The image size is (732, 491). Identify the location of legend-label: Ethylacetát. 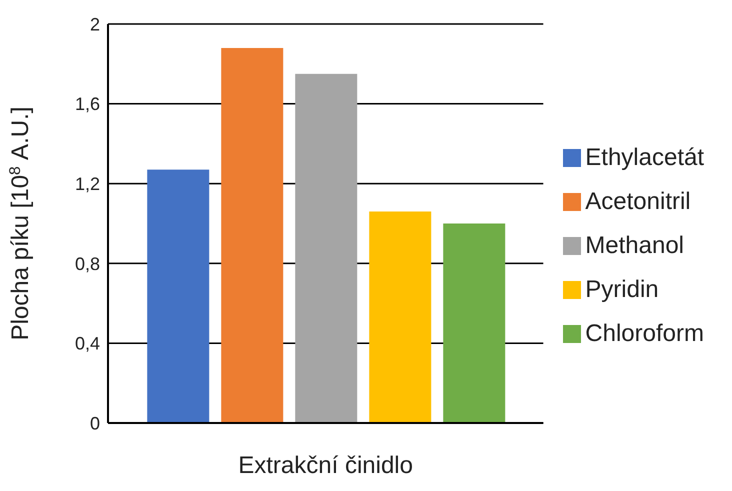
(644, 157).